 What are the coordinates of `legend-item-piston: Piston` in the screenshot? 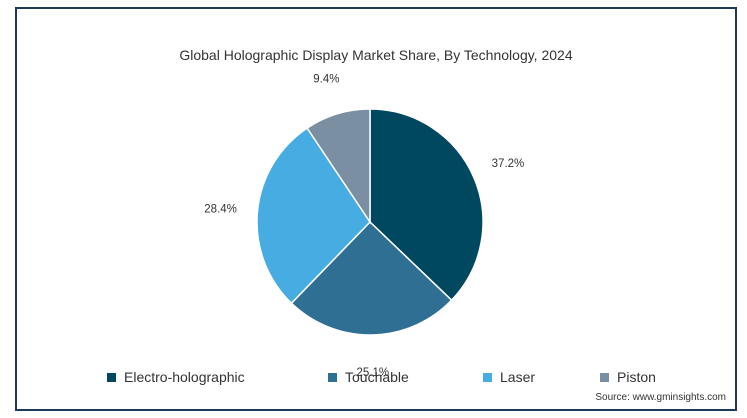 It's located at (628, 377).